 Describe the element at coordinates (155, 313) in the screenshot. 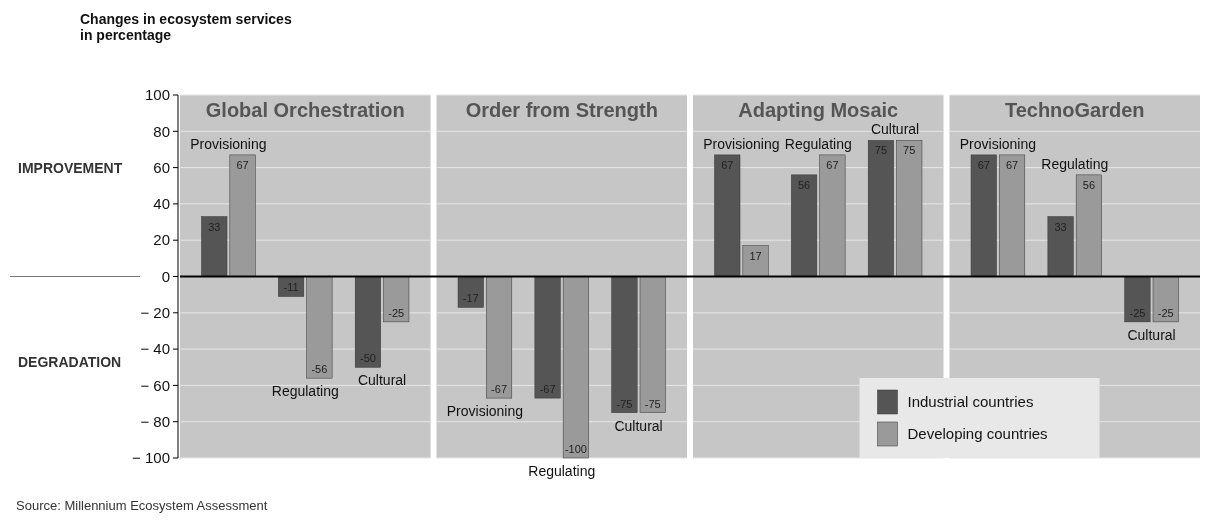

I see `y-tick-label: − 20` at that location.